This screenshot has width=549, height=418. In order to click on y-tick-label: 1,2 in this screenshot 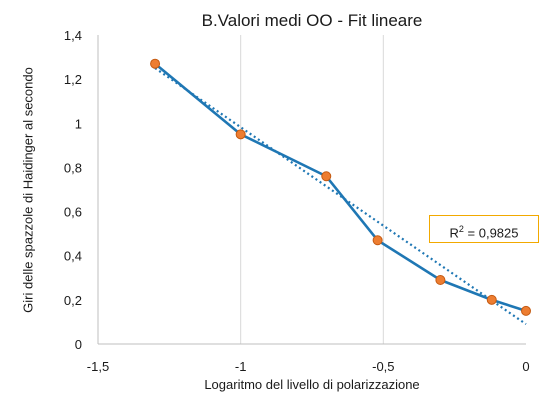, I will do `click(73, 79)`.